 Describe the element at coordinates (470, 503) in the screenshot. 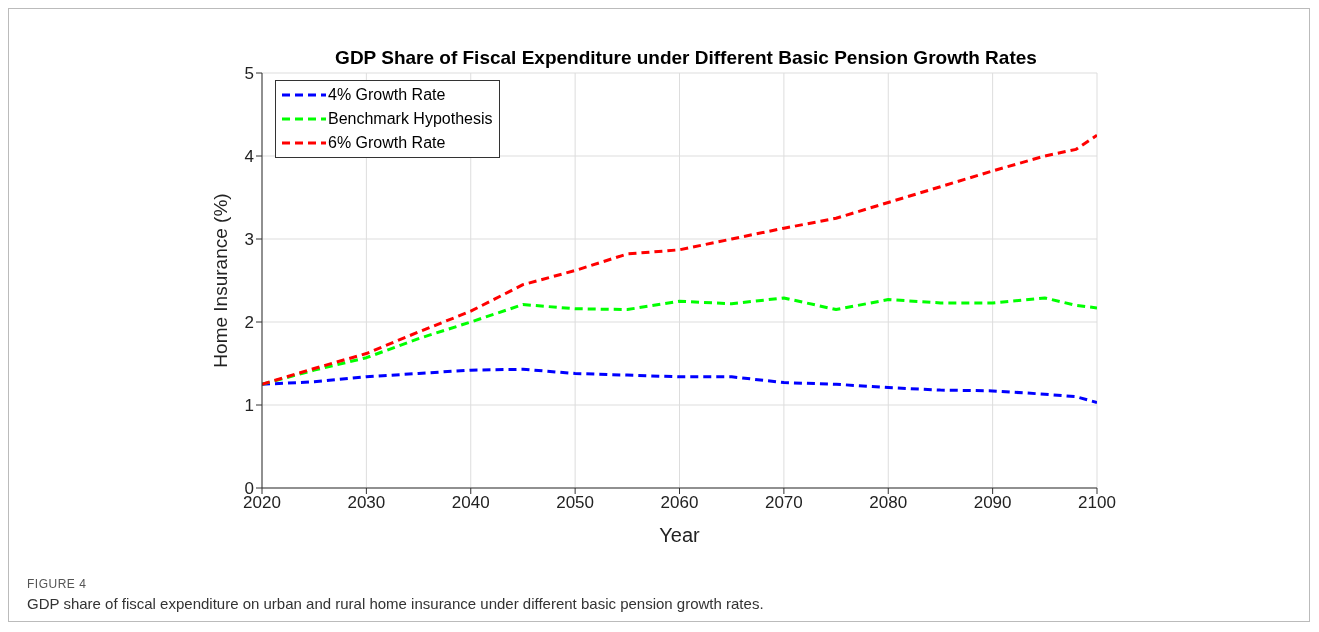

I see `x-tick-label: 2040` at that location.